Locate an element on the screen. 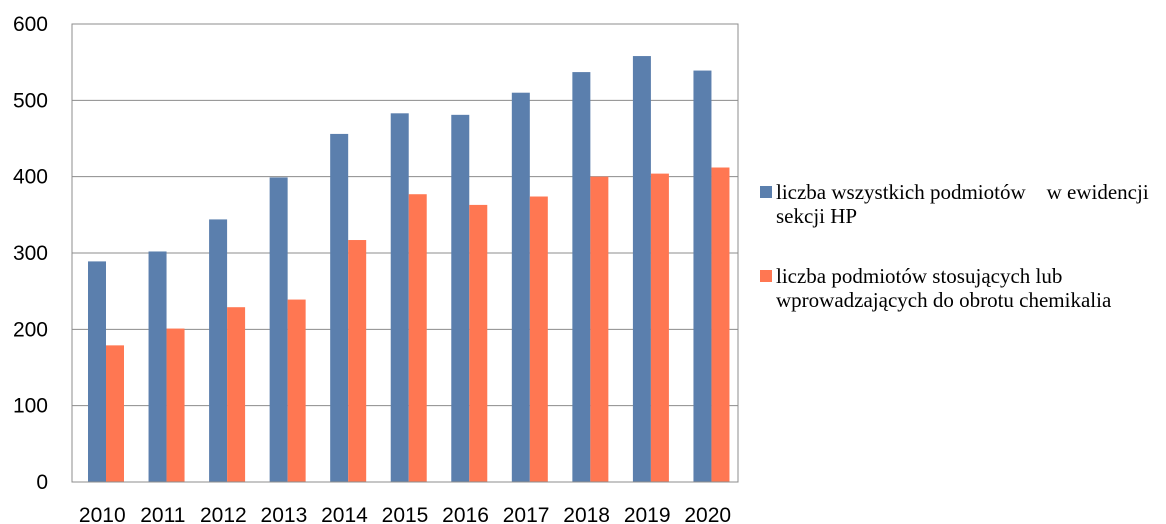 The image size is (1166, 524). bar-series1-2011 is located at coordinates (157, 366).